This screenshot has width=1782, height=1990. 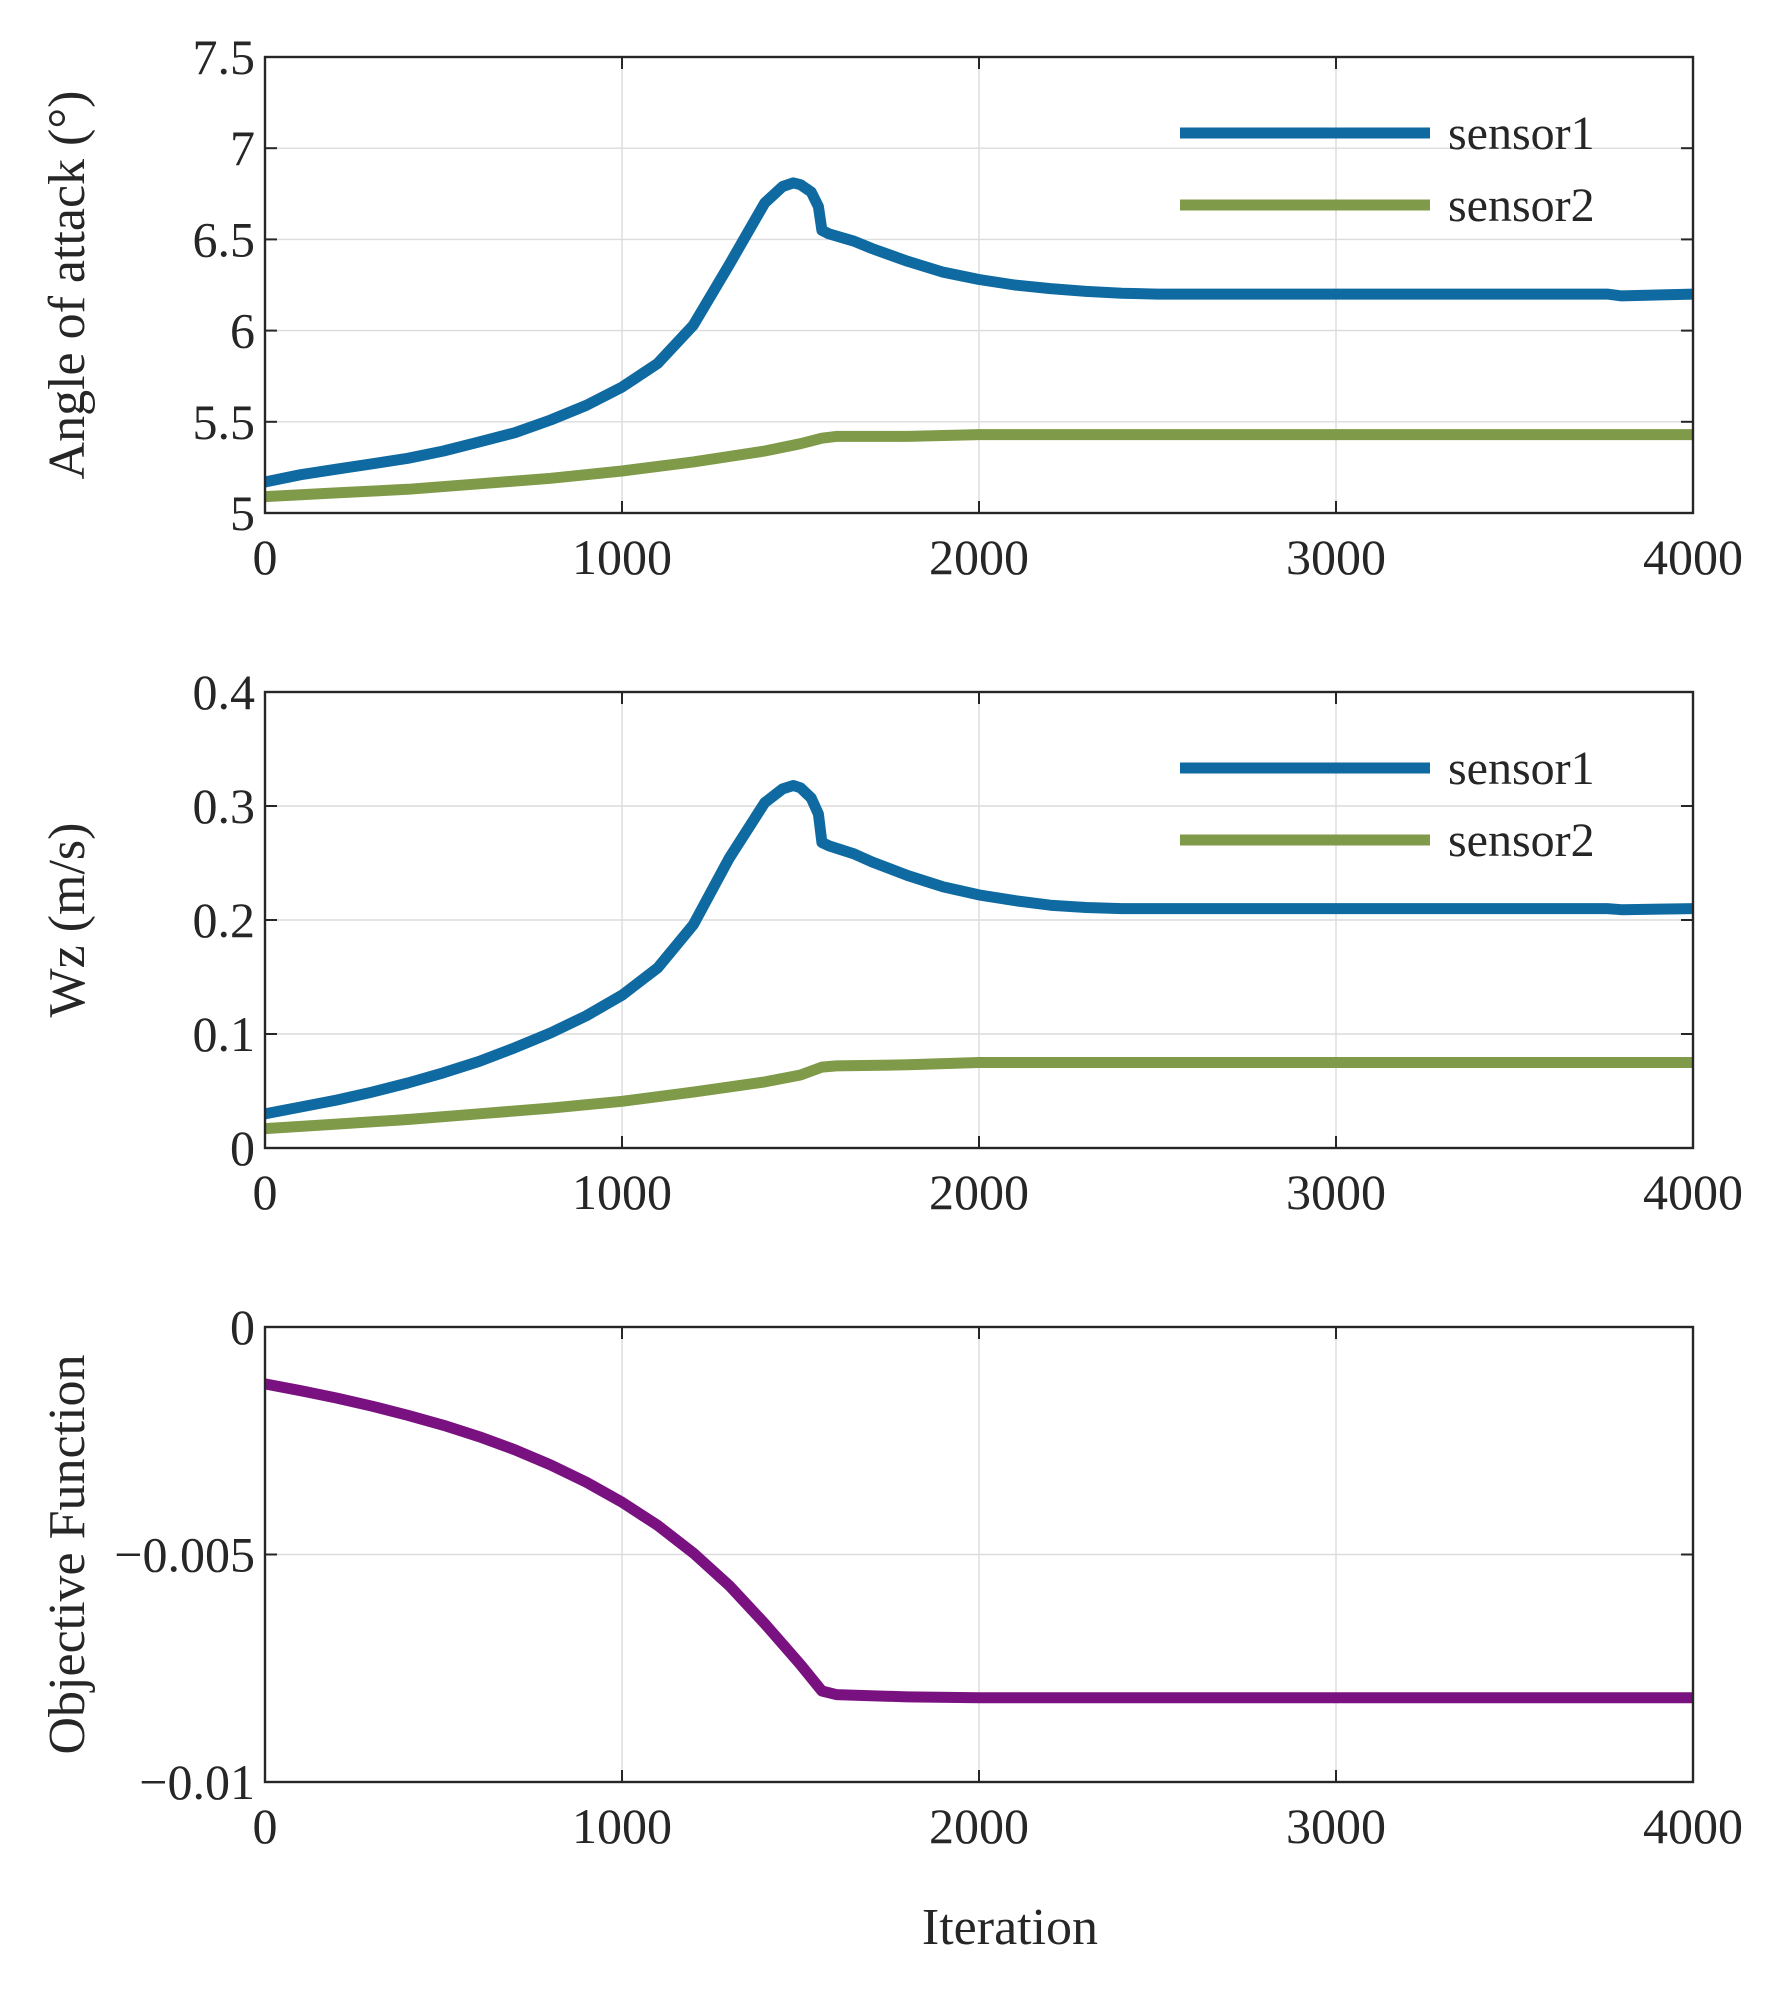 I want to click on y-tick-label: 7.5, so click(x=224, y=57).